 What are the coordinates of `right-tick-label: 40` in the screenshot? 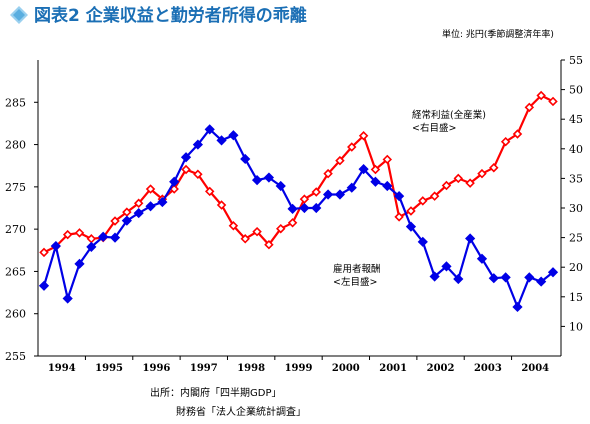 It's located at (576, 149).